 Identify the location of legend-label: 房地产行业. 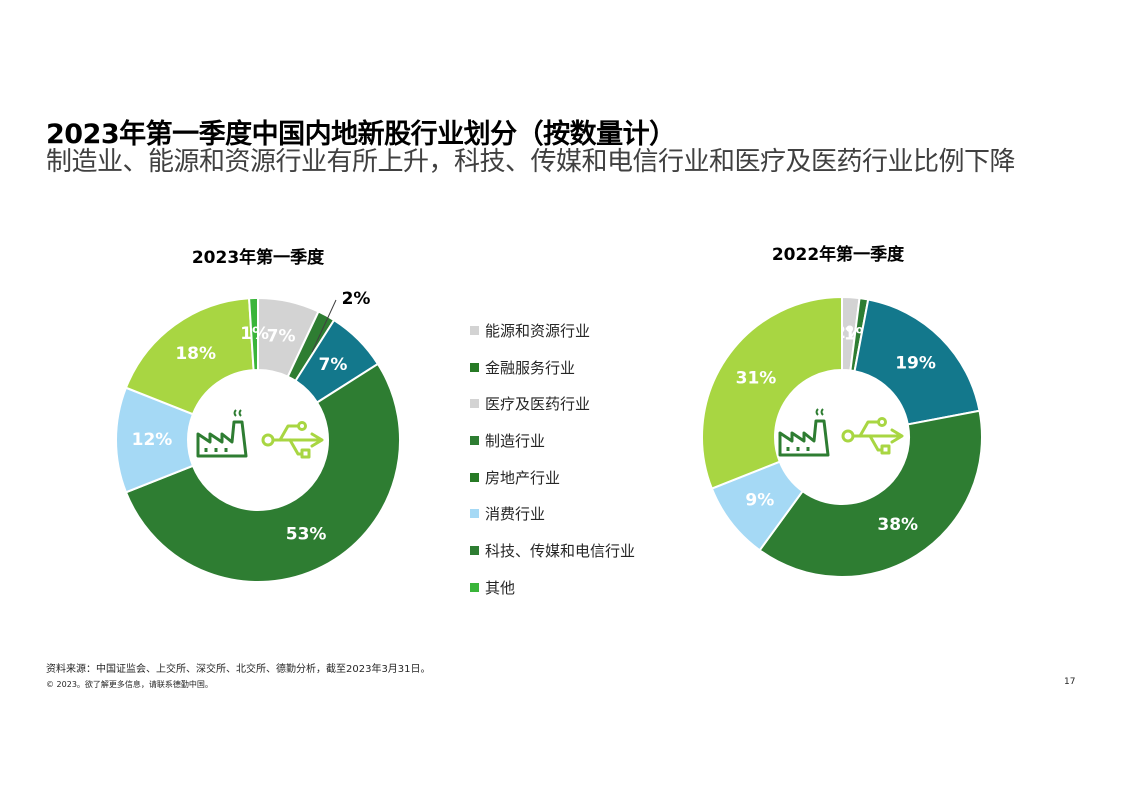
(523, 477).